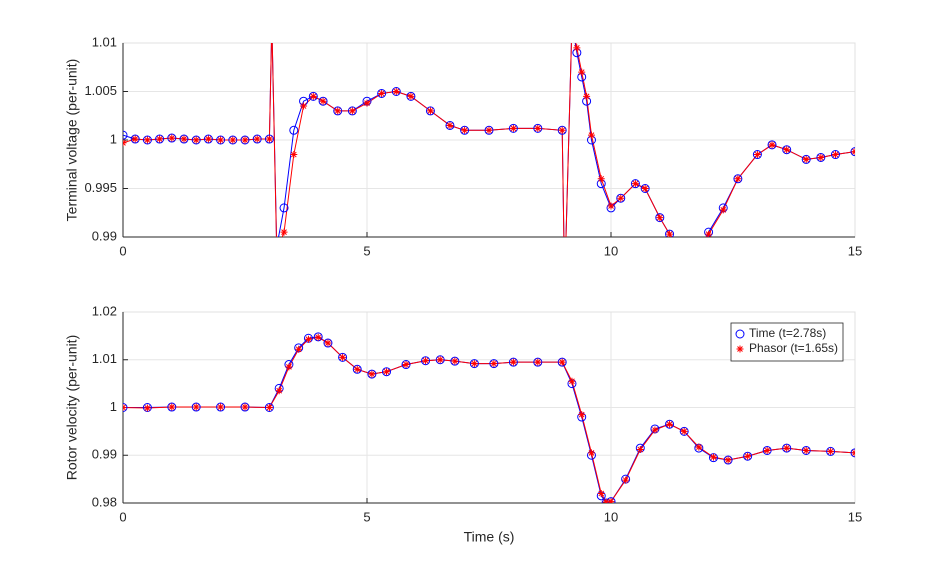 The image size is (946, 569). Describe the element at coordinates (740, 349) in the screenshot. I see `legend-marker` at that location.